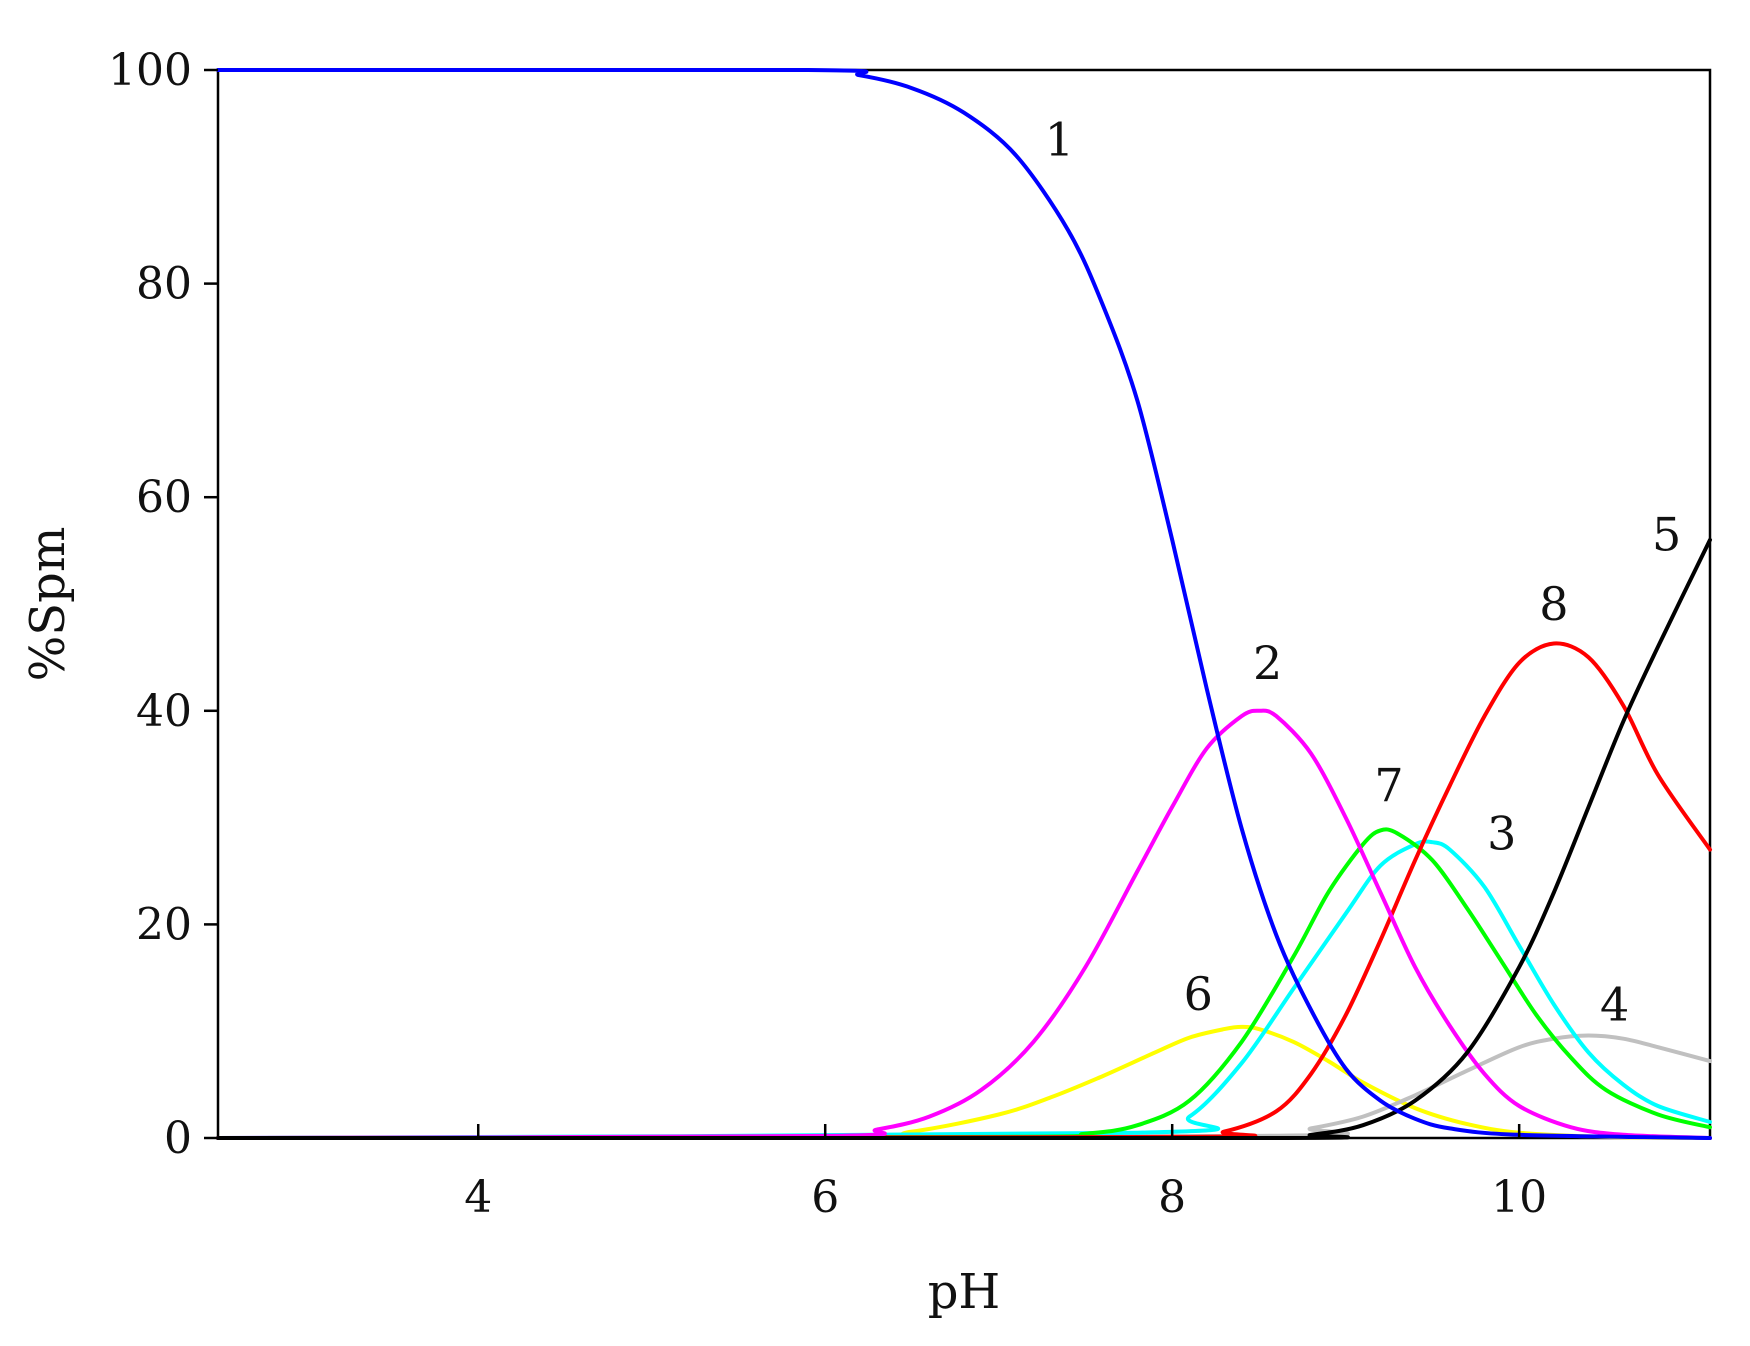 This screenshot has height=1346, width=1750. What do you see at coordinates (1519, 1197) in the screenshot?
I see `x-tick-label: 10` at bounding box center [1519, 1197].